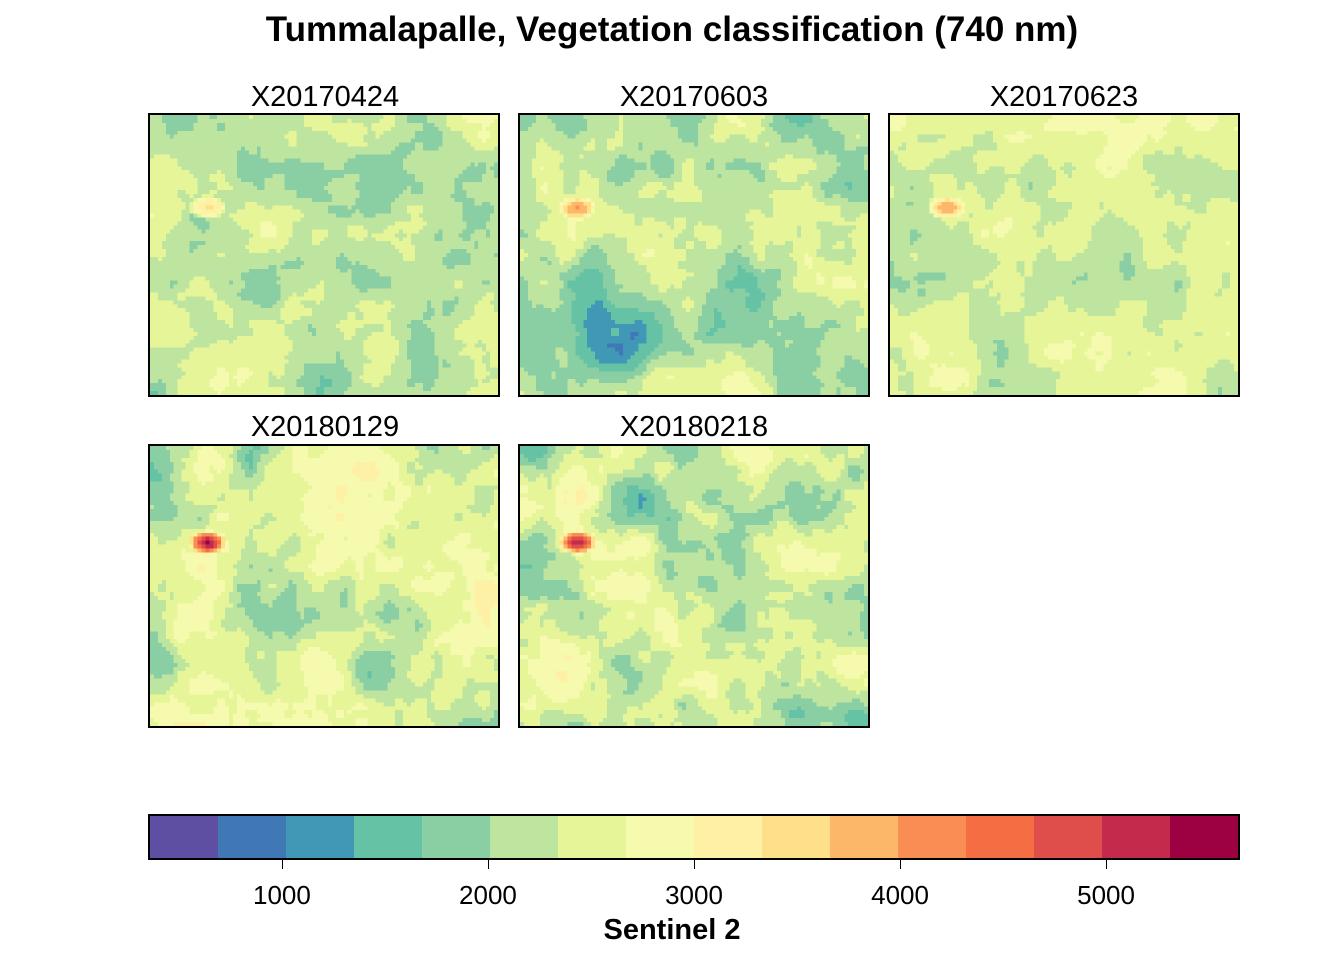 The image size is (1344, 960). What do you see at coordinates (1064, 97) in the screenshot?
I see `panel-title-3: X20170623` at bounding box center [1064, 97].